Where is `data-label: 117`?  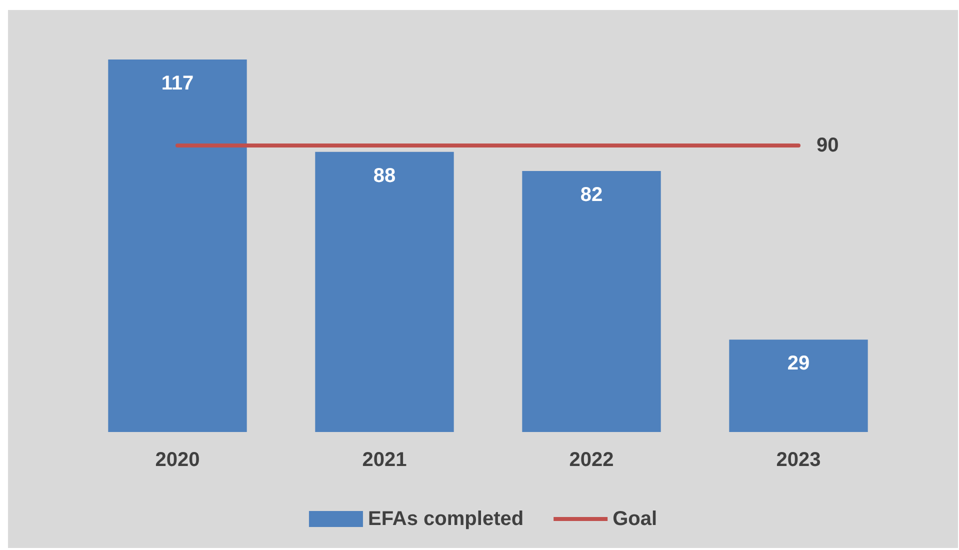 data-label: 117 is located at coordinates (177, 83).